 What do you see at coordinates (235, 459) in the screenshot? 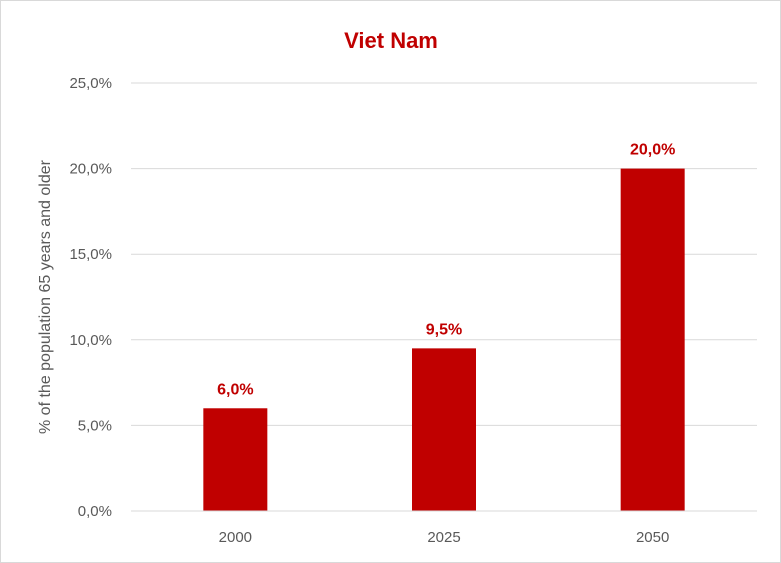
I see `bar-2000` at bounding box center [235, 459].